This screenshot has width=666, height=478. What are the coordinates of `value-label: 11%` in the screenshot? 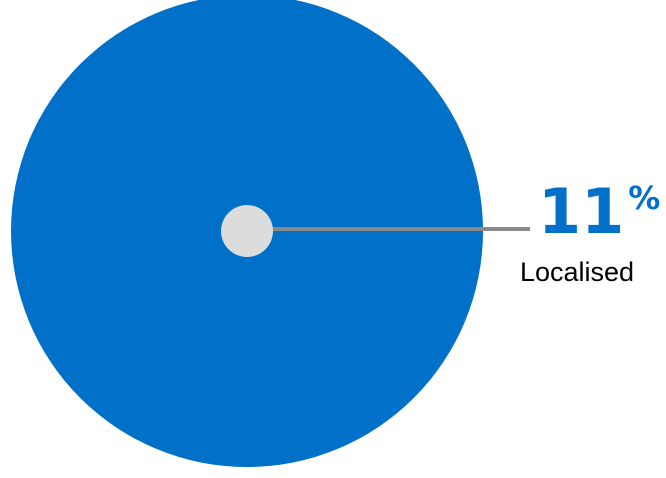 It's located at (599, 211).